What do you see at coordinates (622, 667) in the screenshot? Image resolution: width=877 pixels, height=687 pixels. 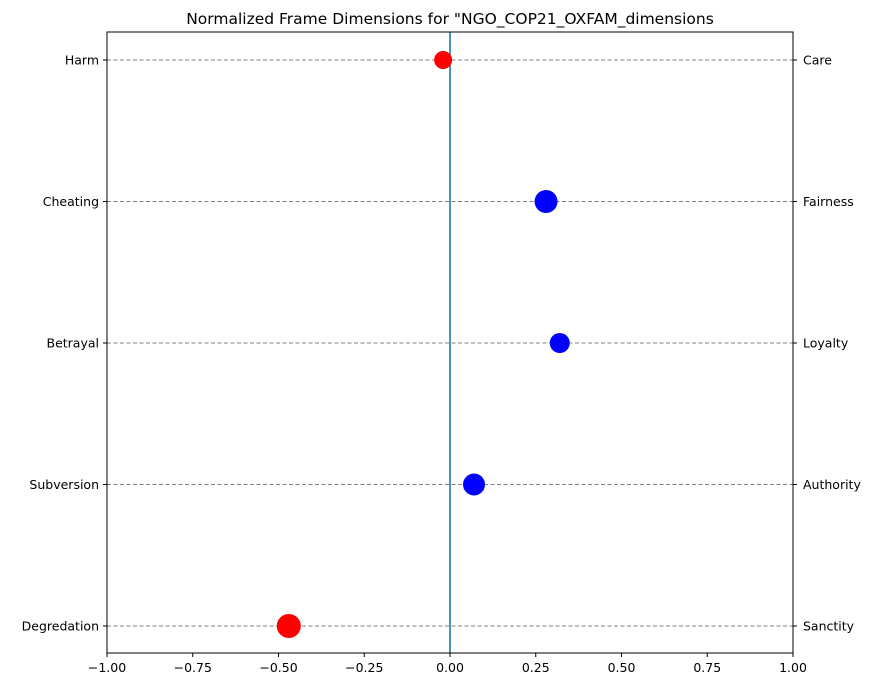 I see `x-tick-label: 0.50` at bounding box center [622, 667].